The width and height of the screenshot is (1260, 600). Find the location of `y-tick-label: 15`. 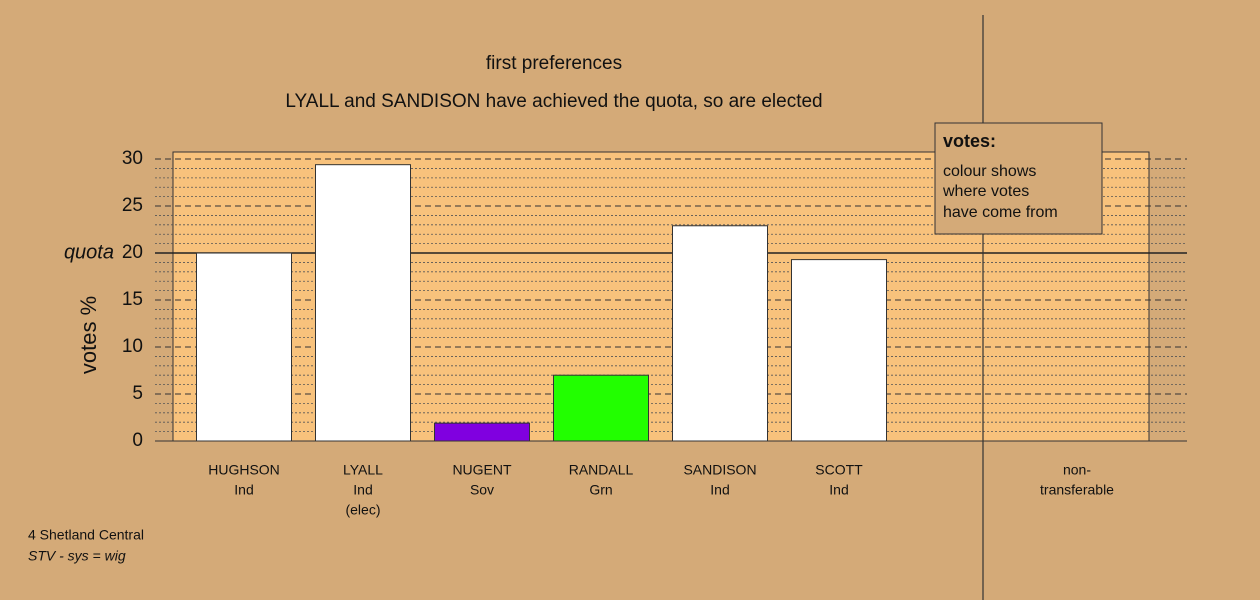

y-tick-label: 15 is located at coordinates (132, 299).